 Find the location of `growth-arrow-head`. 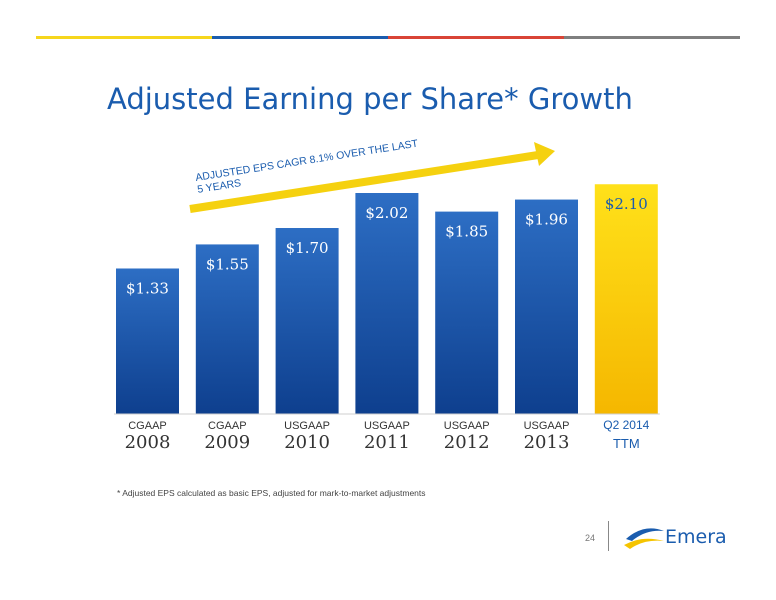

growth-arrow-head is located at coordinates (544, 154).